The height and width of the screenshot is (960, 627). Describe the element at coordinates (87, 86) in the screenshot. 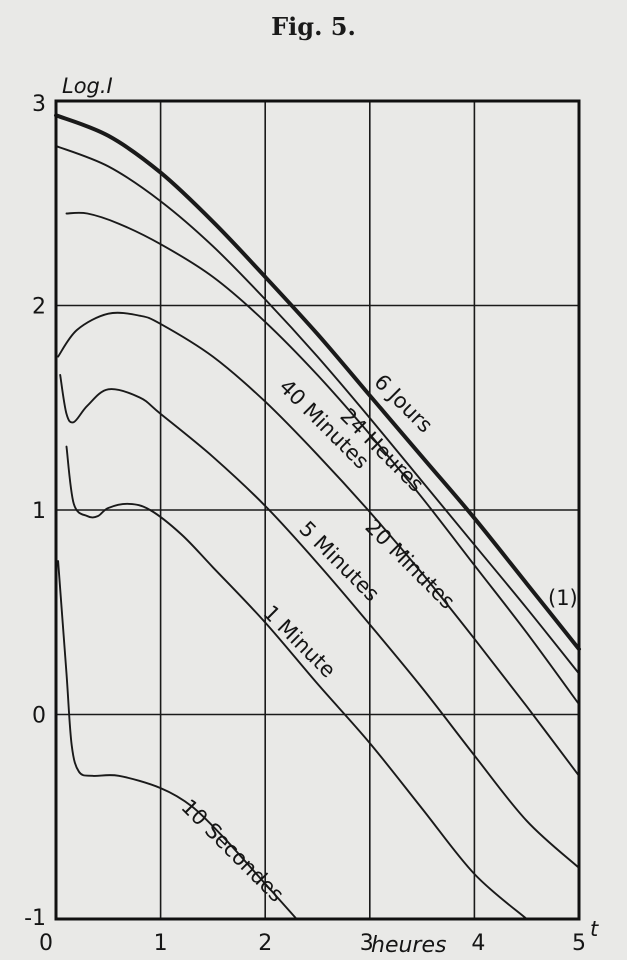

I see `y-axis-label: Log.I` at that location.